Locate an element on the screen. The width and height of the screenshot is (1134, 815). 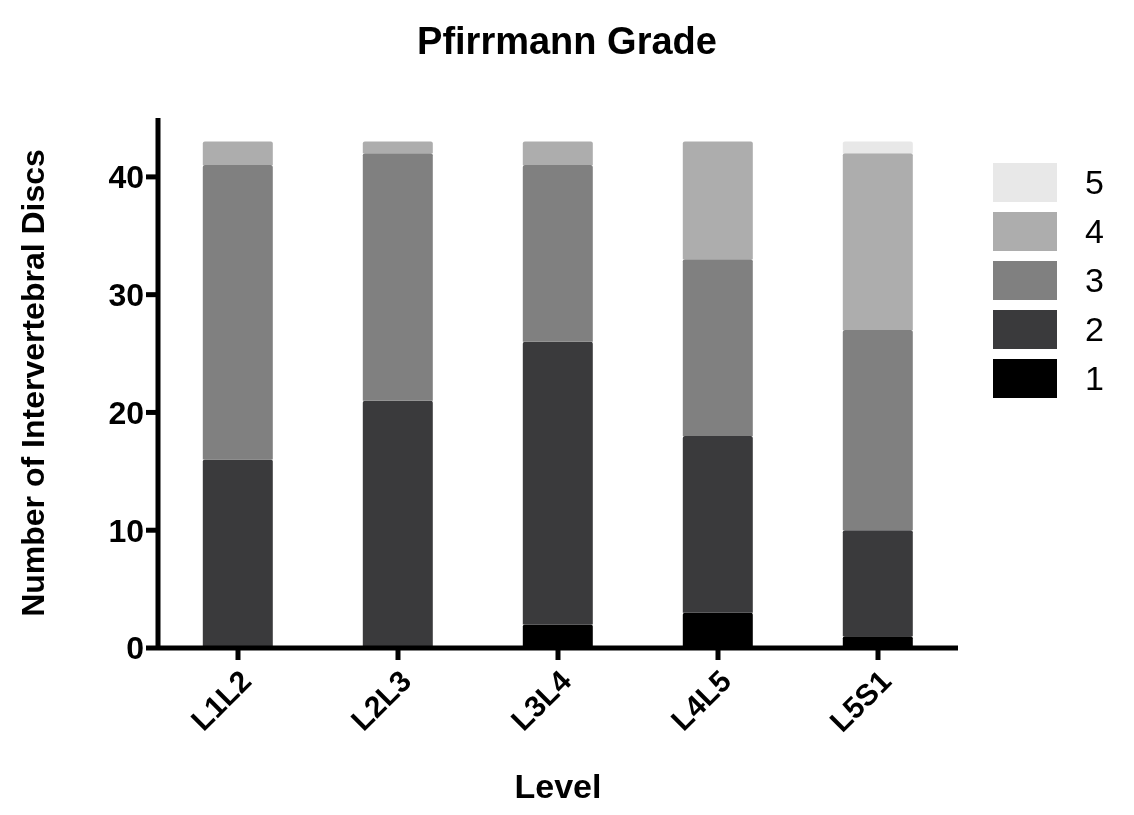
y-tick-label: 40 is located at coordinates (126, 177).